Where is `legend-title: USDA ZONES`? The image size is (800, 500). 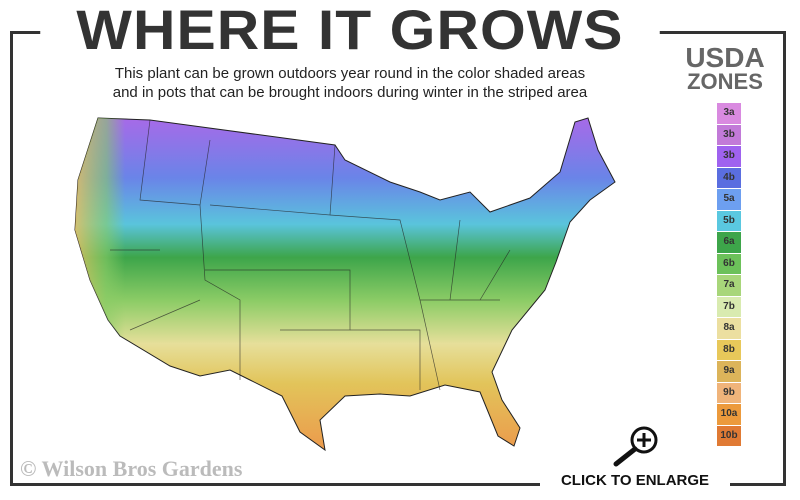 legend-title: USDA ZONES is located at coordinates (725, 68).